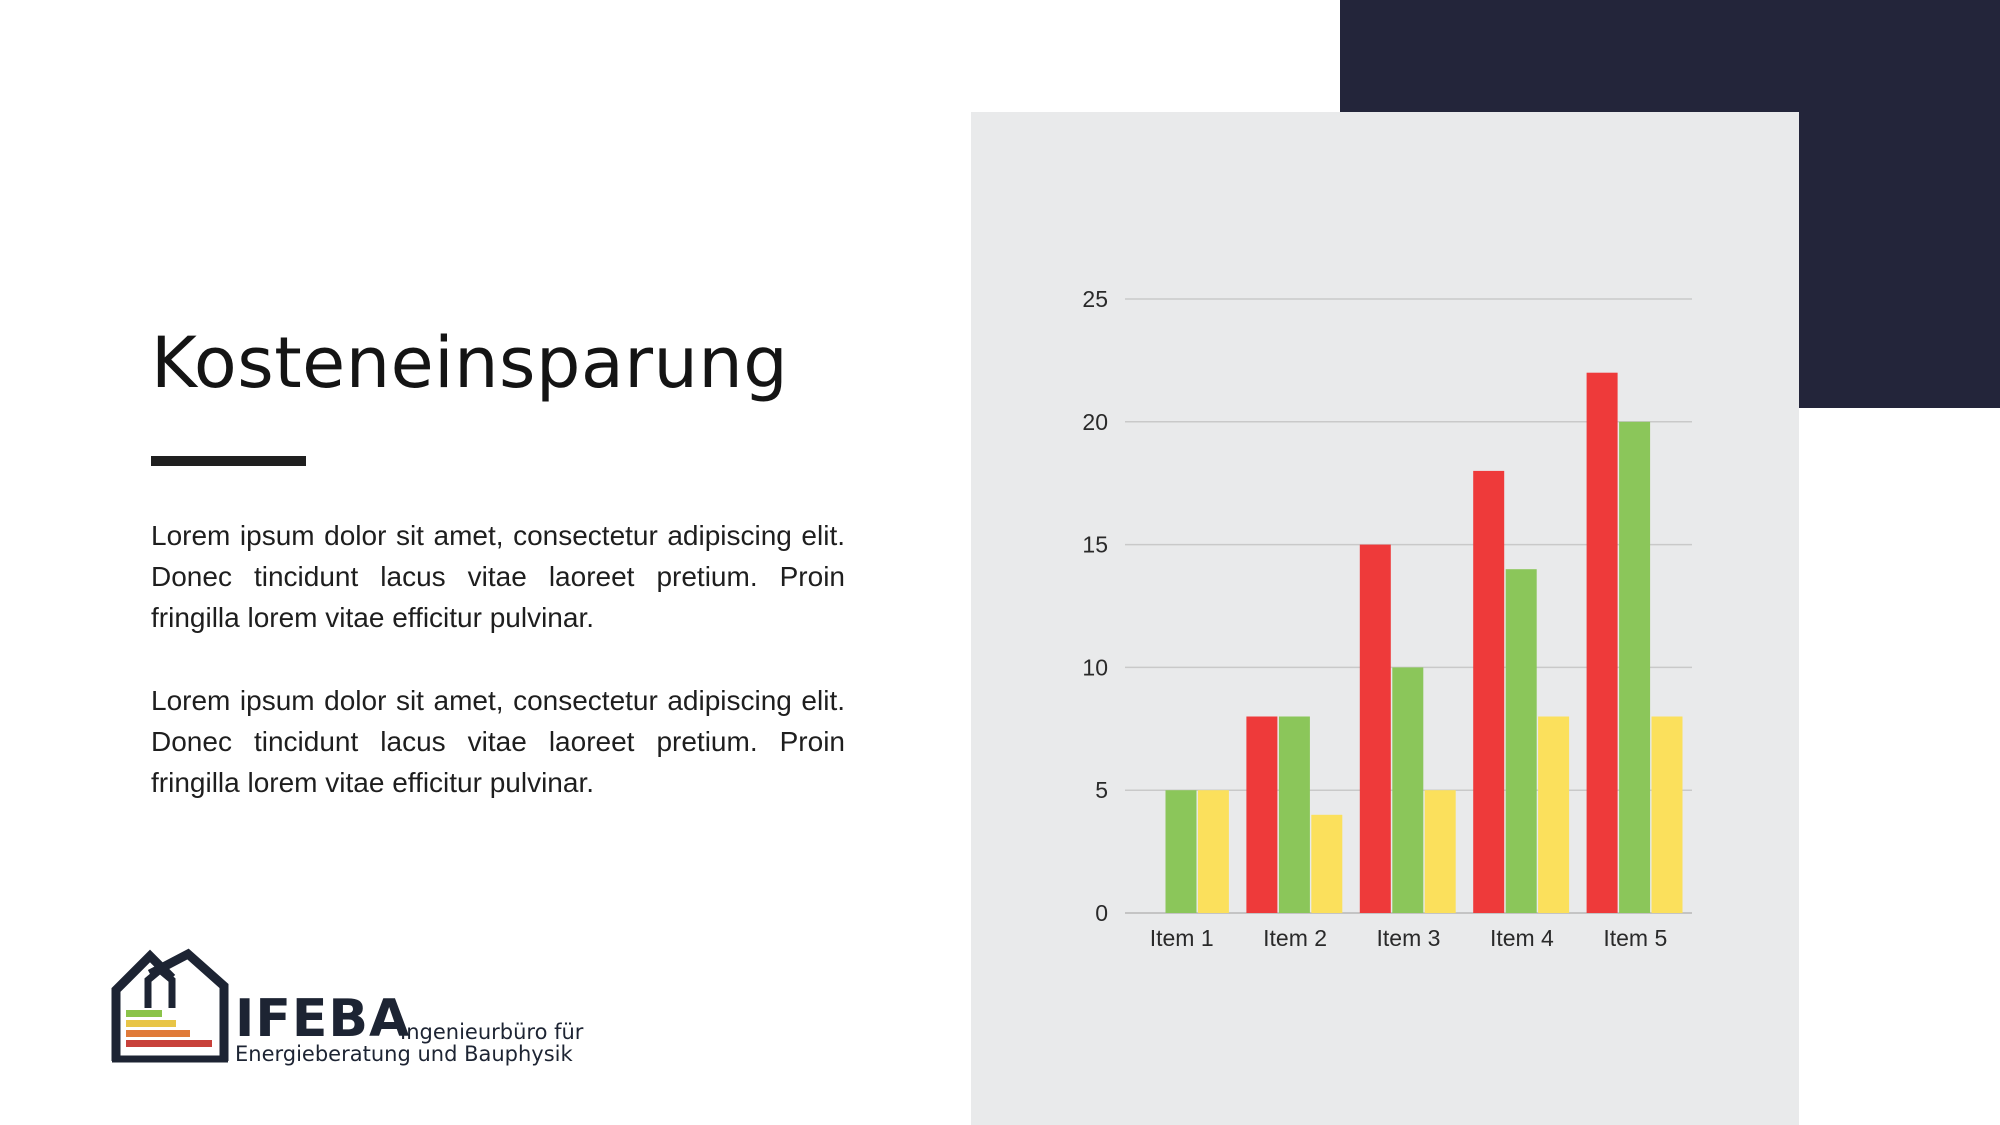  I want to click on y-tick-label: 10, so click(1095, 667).